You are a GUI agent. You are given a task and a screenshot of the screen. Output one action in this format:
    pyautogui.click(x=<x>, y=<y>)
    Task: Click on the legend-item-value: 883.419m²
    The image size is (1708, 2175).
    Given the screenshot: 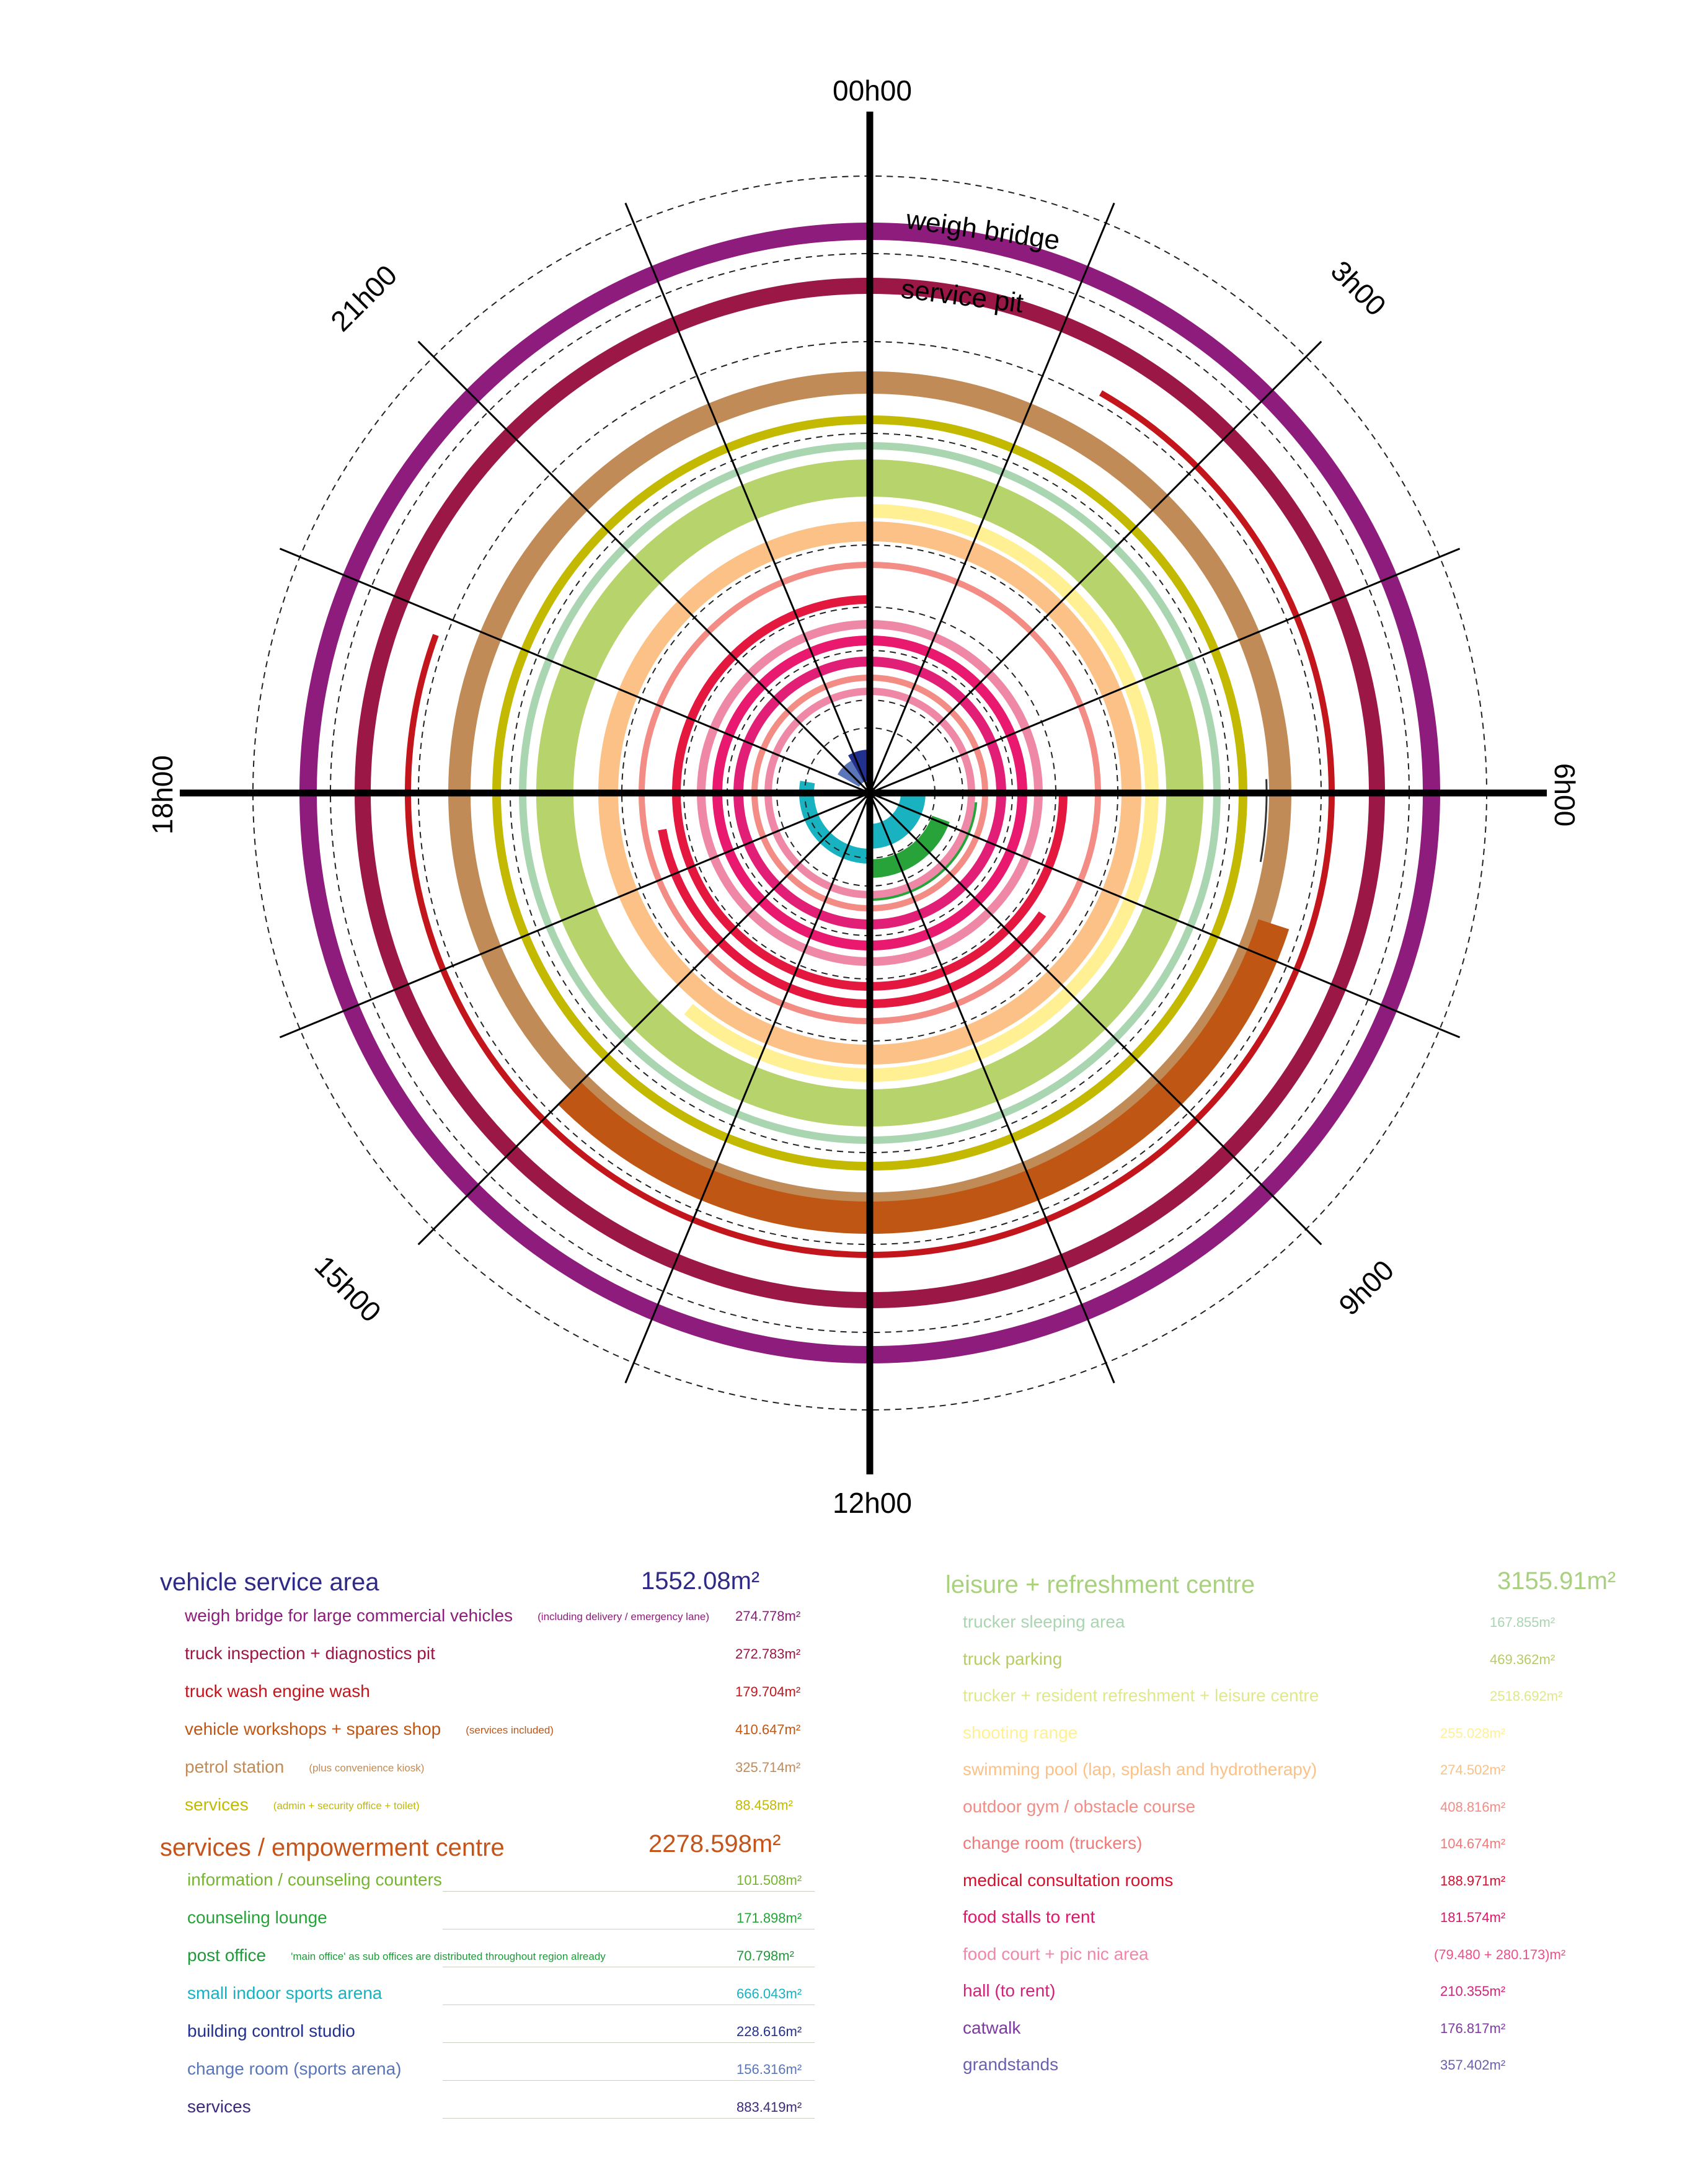 What is the action you would take?
    pyautogui.click(x=769, y=2107)
    